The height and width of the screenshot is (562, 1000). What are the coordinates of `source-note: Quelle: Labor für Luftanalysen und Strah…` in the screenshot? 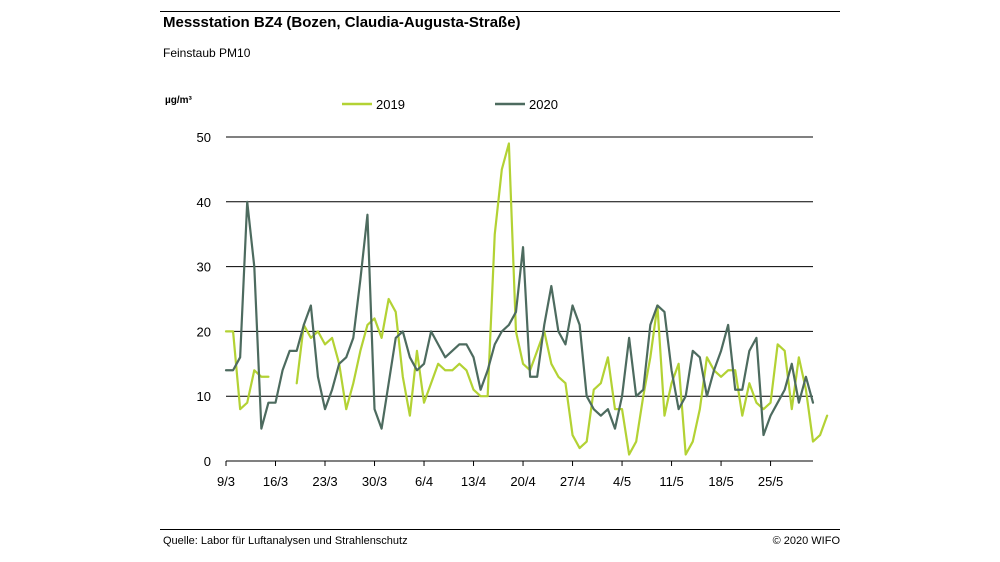 It's located at (285, 541).